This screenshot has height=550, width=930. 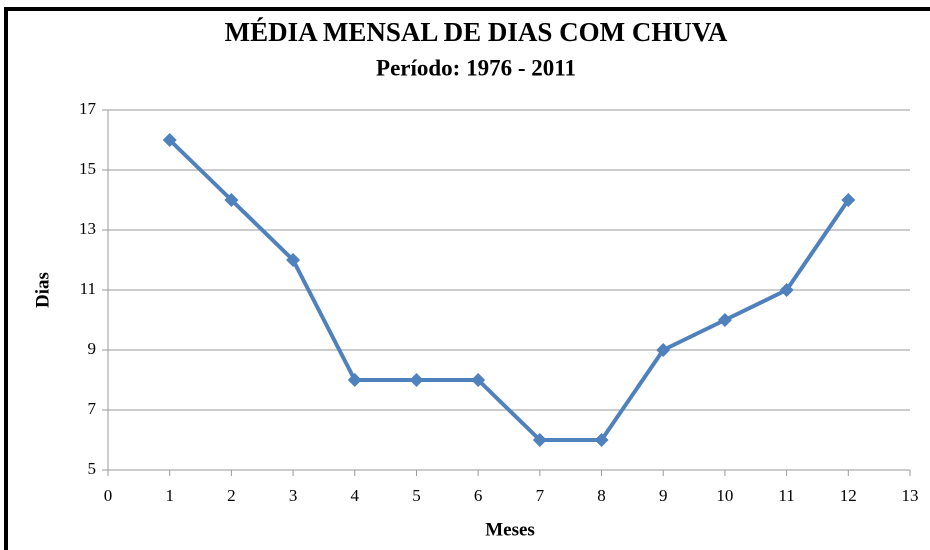 I want to click on y-tick-label: 17, so click(x=88, y=108).